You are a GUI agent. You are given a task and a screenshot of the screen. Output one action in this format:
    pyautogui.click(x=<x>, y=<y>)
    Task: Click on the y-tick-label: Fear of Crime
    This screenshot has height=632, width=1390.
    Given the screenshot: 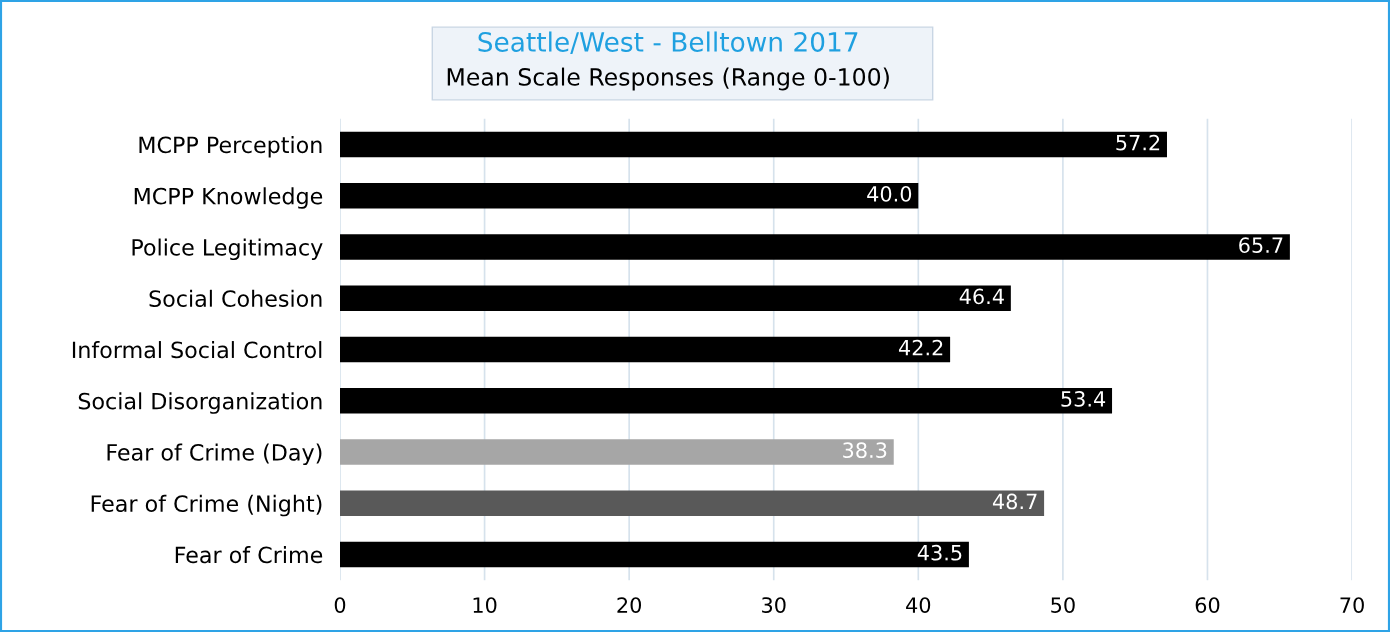 What is the action you would take?
    pyautogui.click(x=249, y=555)
    